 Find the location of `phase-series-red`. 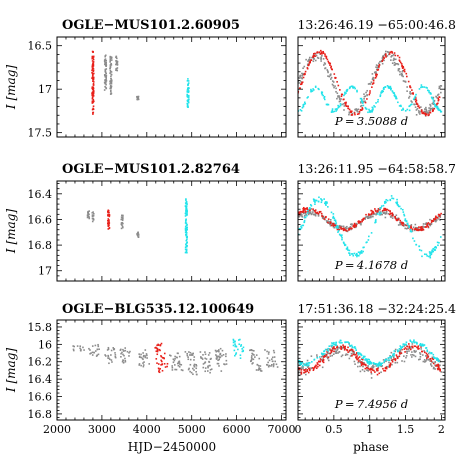

phase-series-red is located at coordinates (369, 359).